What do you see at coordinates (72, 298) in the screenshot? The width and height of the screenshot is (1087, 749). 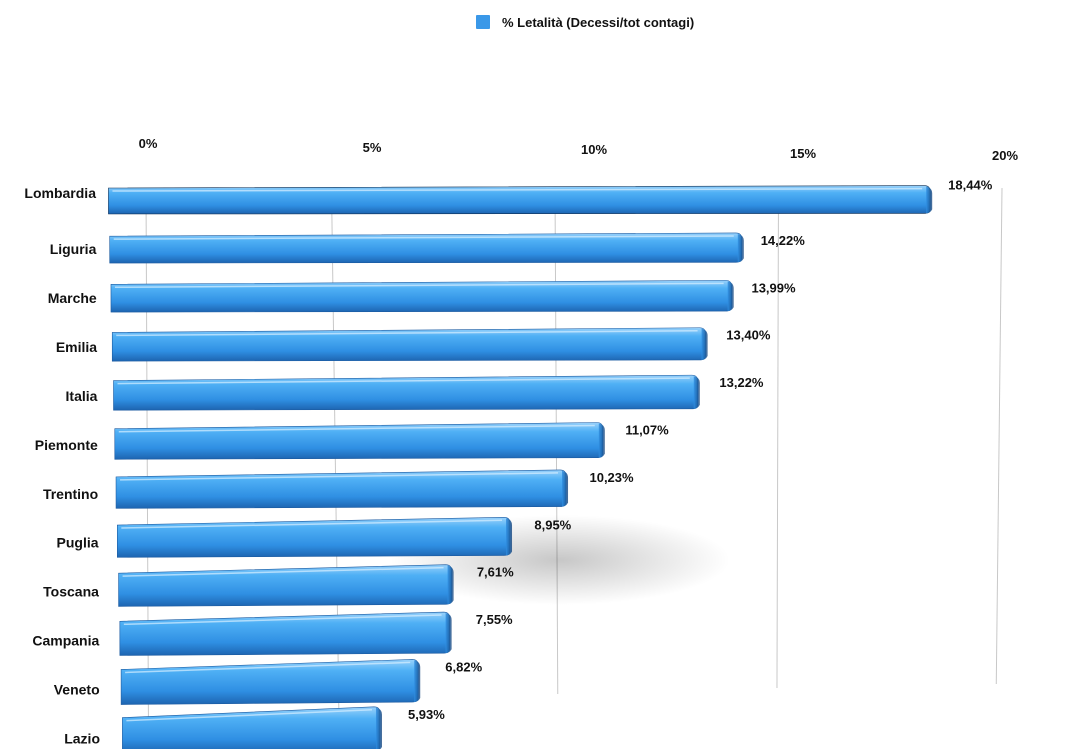 I see `category-label: Marche` at bounding box center [72, 298].